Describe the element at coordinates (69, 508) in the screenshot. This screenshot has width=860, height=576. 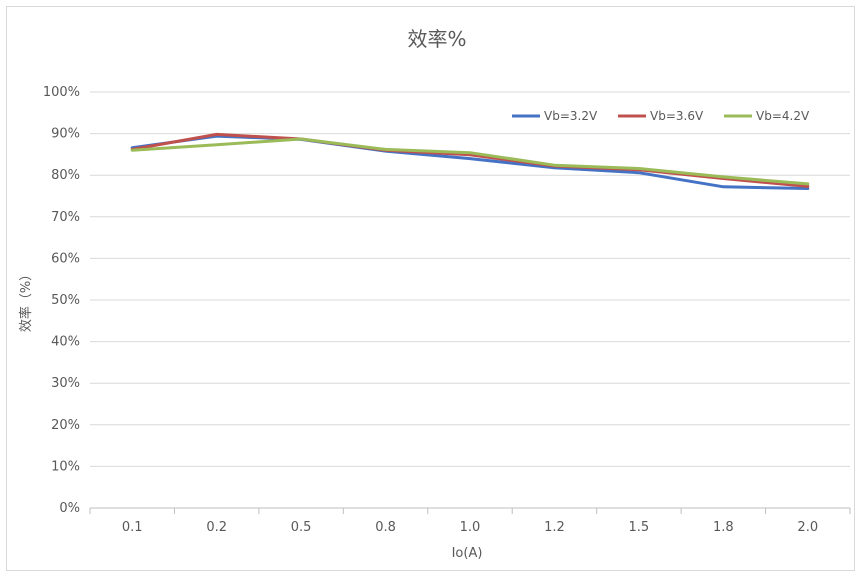
I see `y-tick-label: 0%` at that location.